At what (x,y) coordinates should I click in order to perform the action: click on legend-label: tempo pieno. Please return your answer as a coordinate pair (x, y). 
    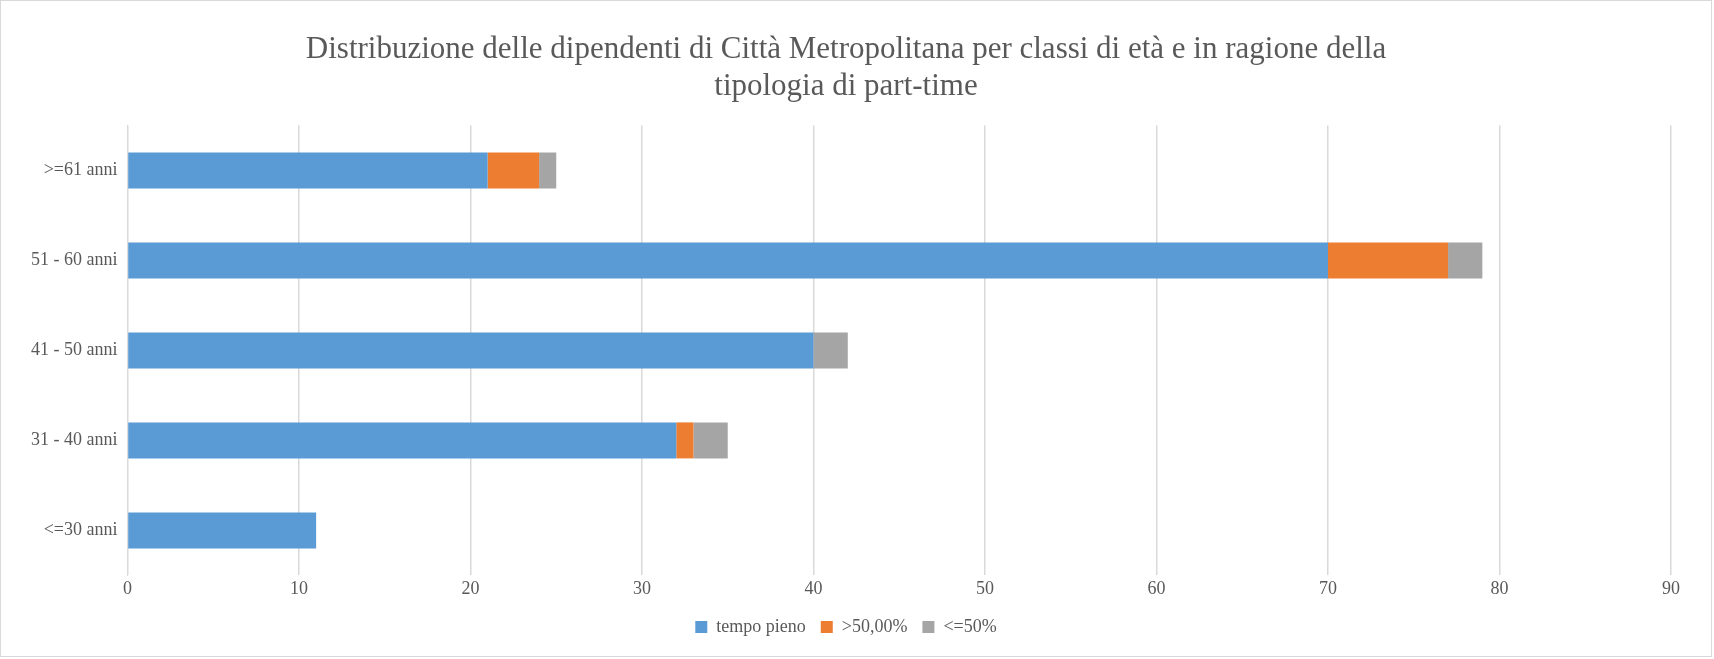
    Looking at the image, I should click on (761, 625).